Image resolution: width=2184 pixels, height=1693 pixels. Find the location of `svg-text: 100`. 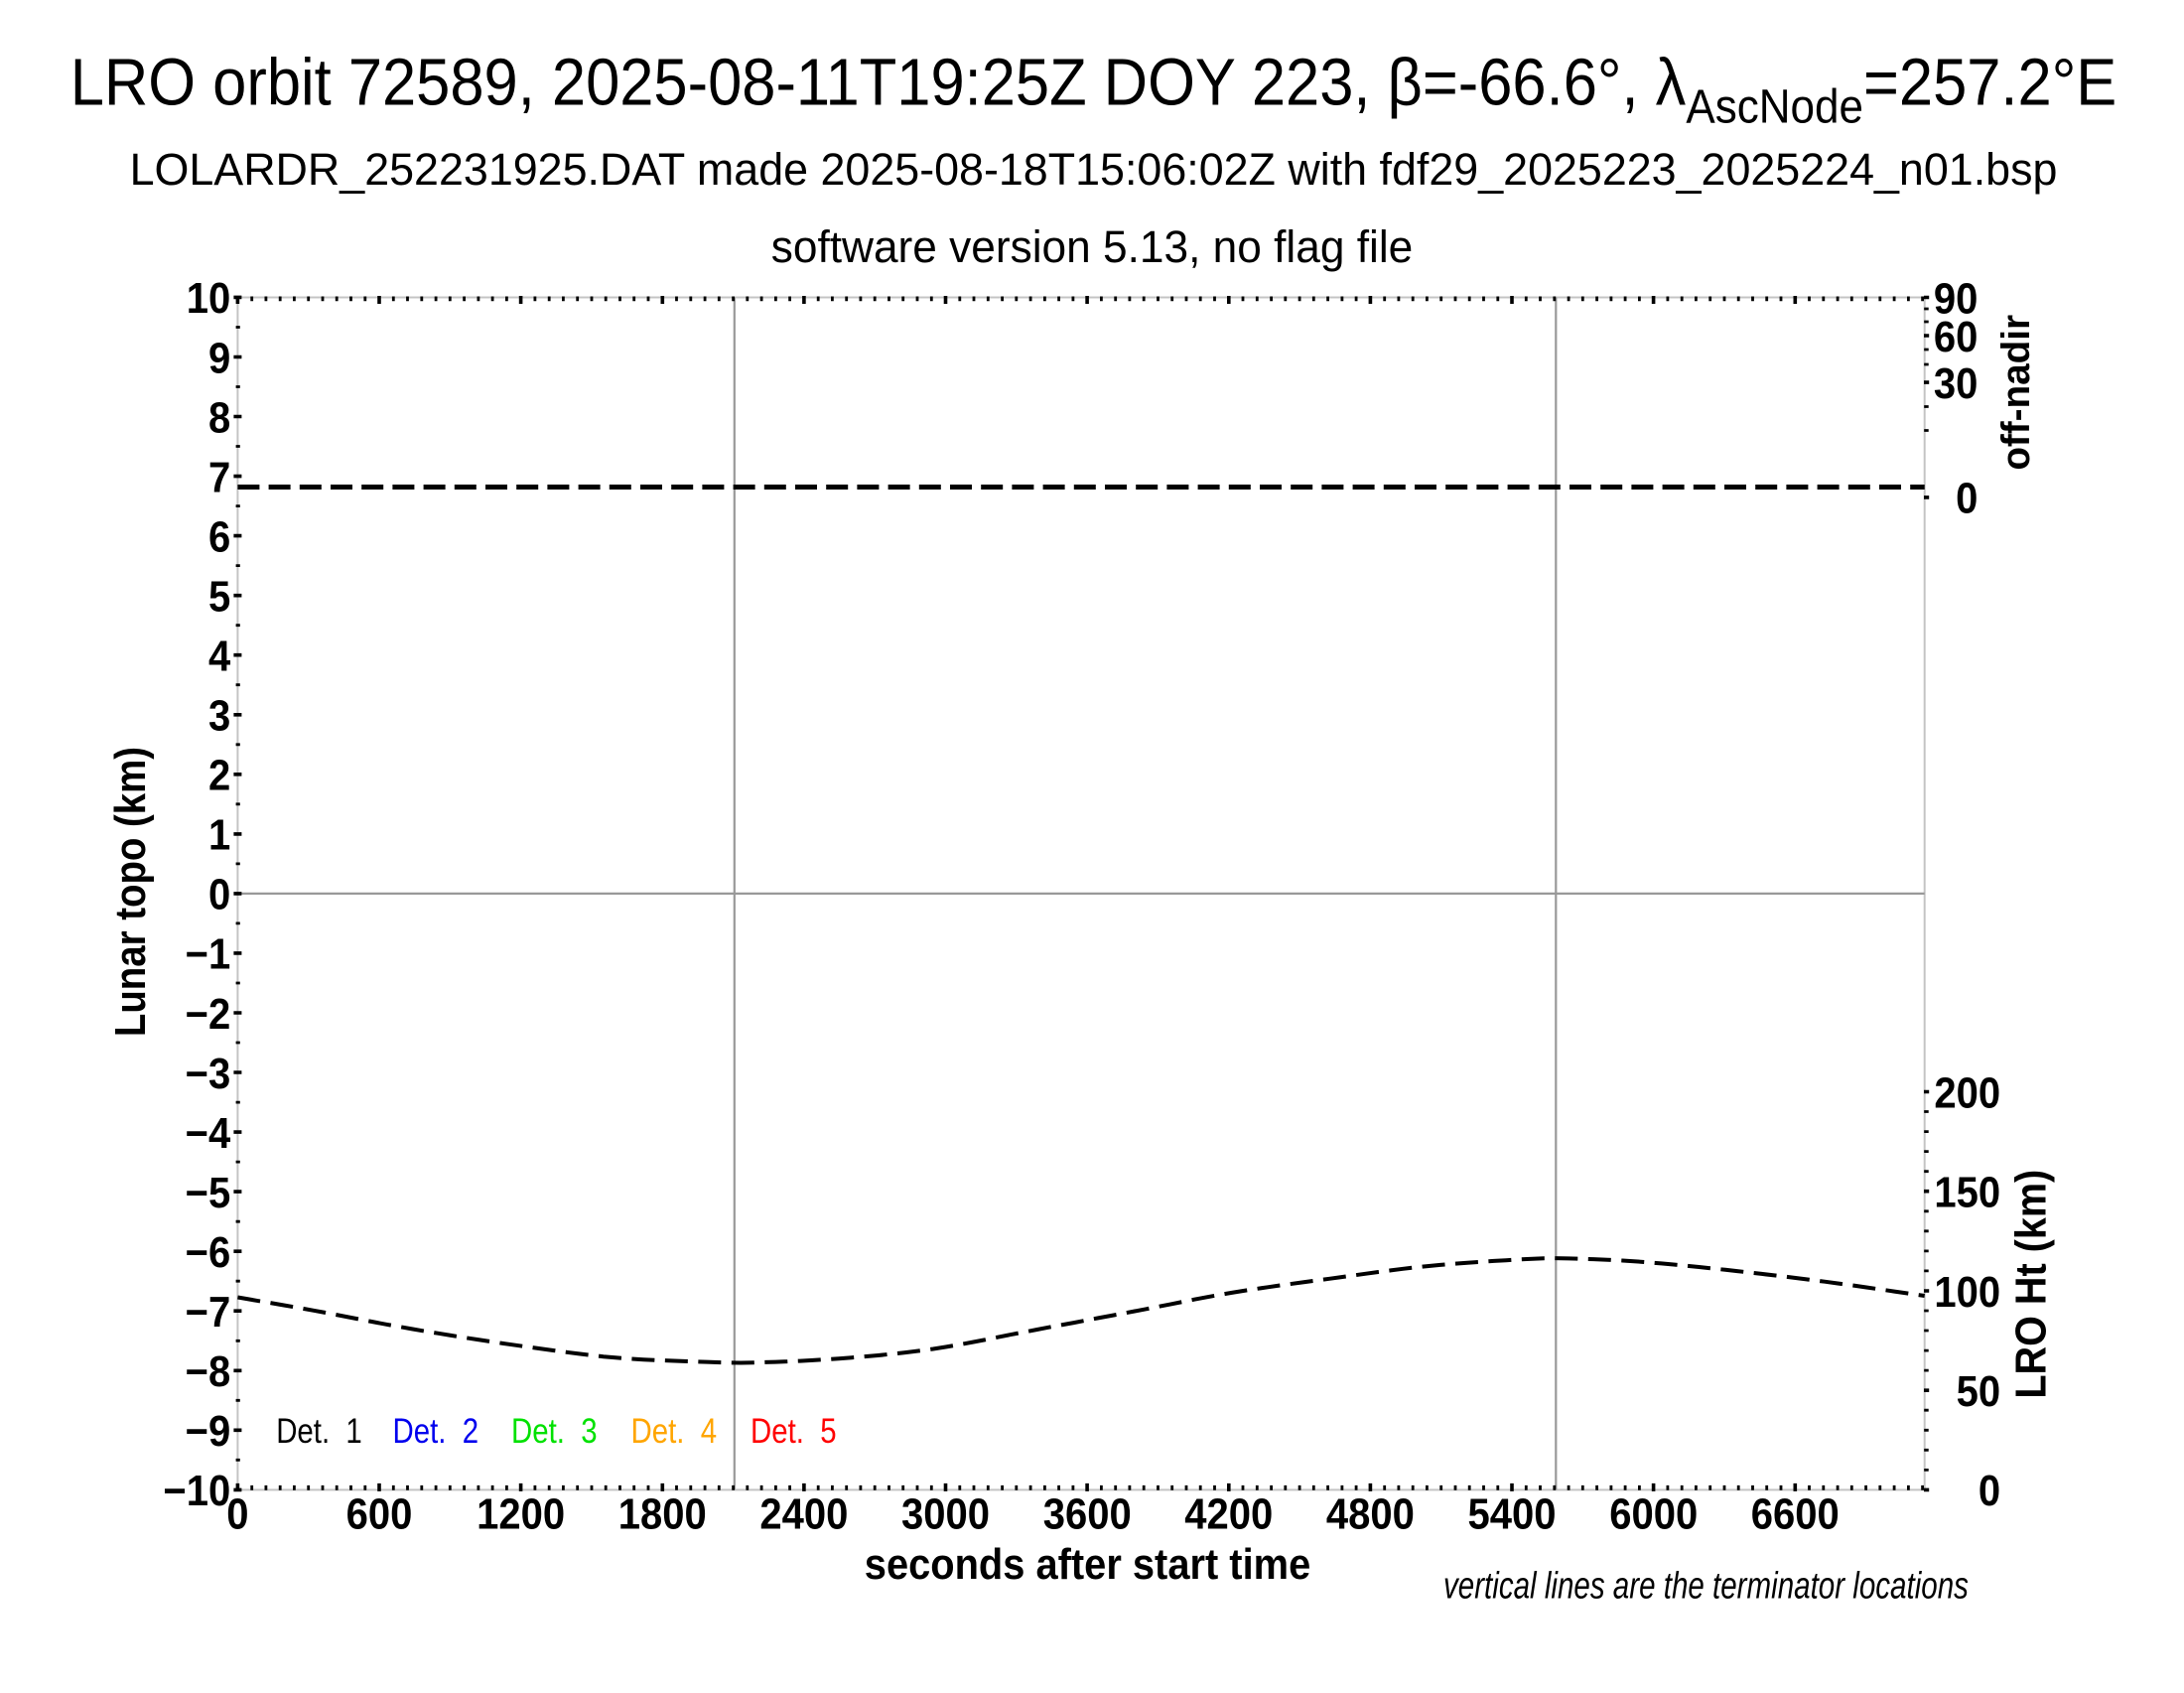

svg-text: 100 is located at coordinates (1967, 1291).